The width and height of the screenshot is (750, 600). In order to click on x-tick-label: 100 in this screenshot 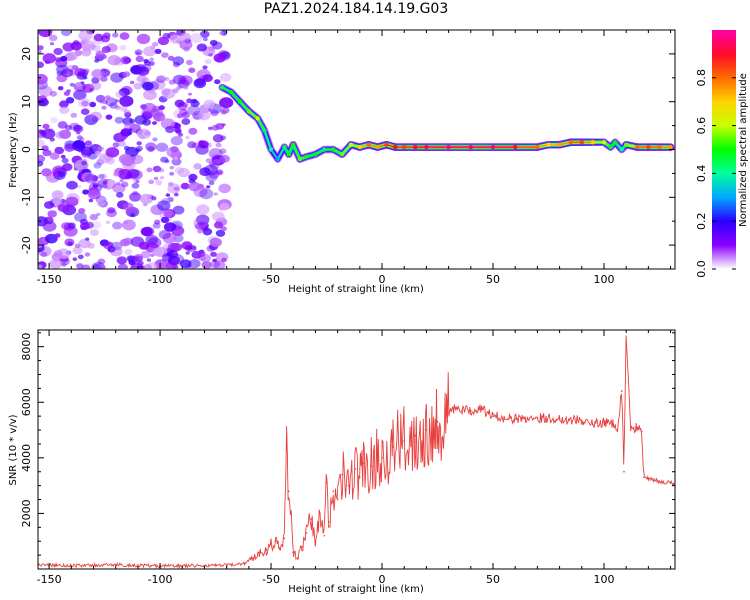, I will do `click(603, 579)`.